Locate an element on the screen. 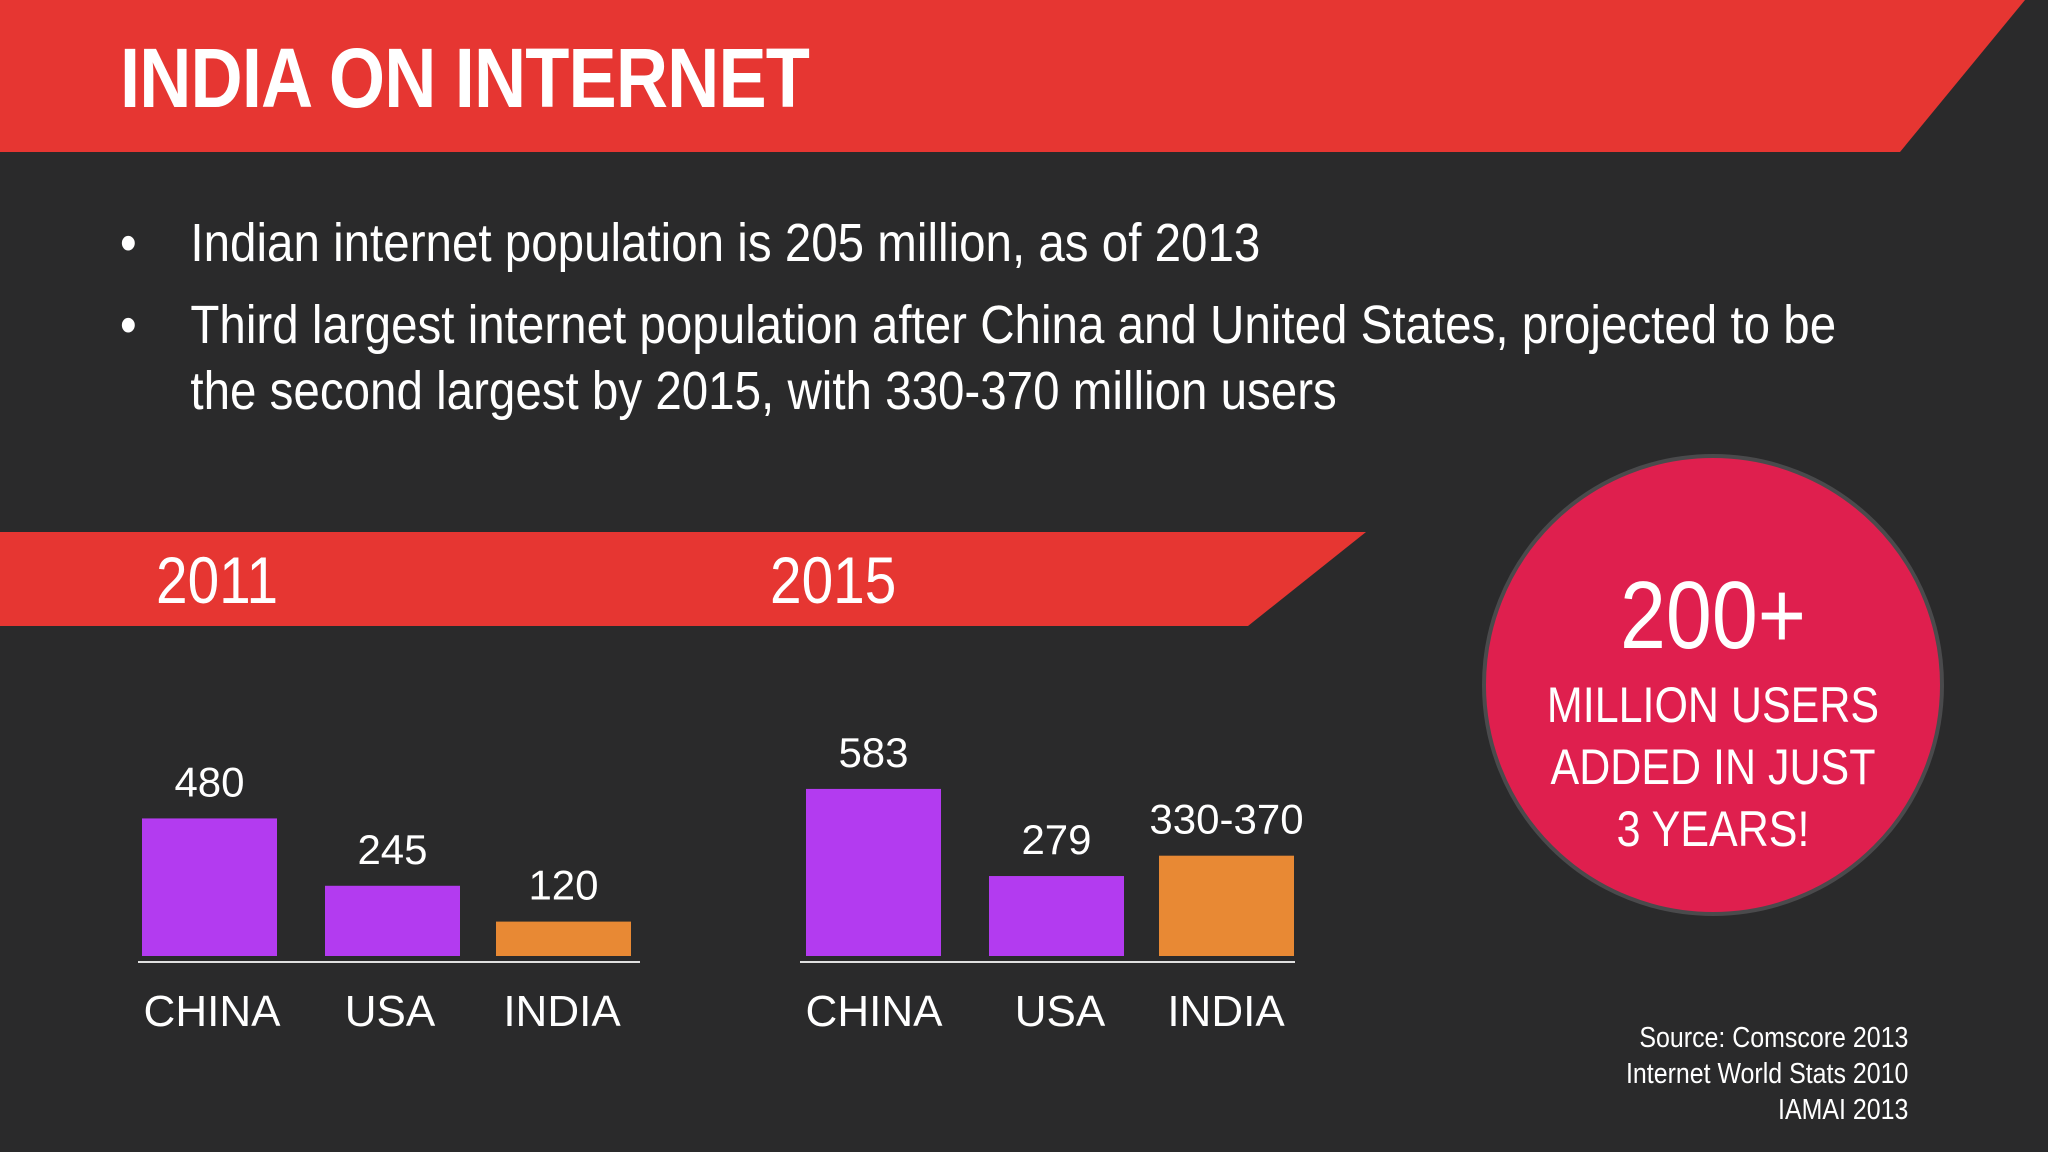 This screenshot has width=2048, height=1152. chart-title-2015: 2015 is located at coordinates (833, 580).